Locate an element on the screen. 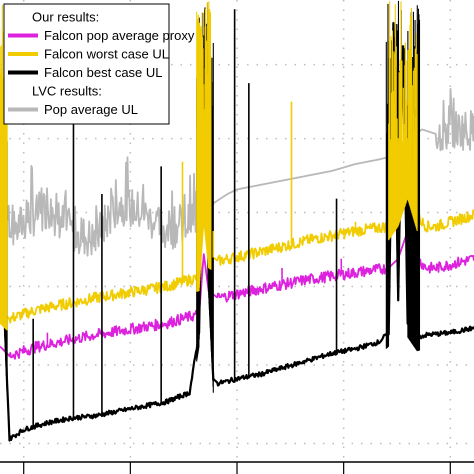  legend-entry: Falcon best case UL is located at coordinates (103, 72).